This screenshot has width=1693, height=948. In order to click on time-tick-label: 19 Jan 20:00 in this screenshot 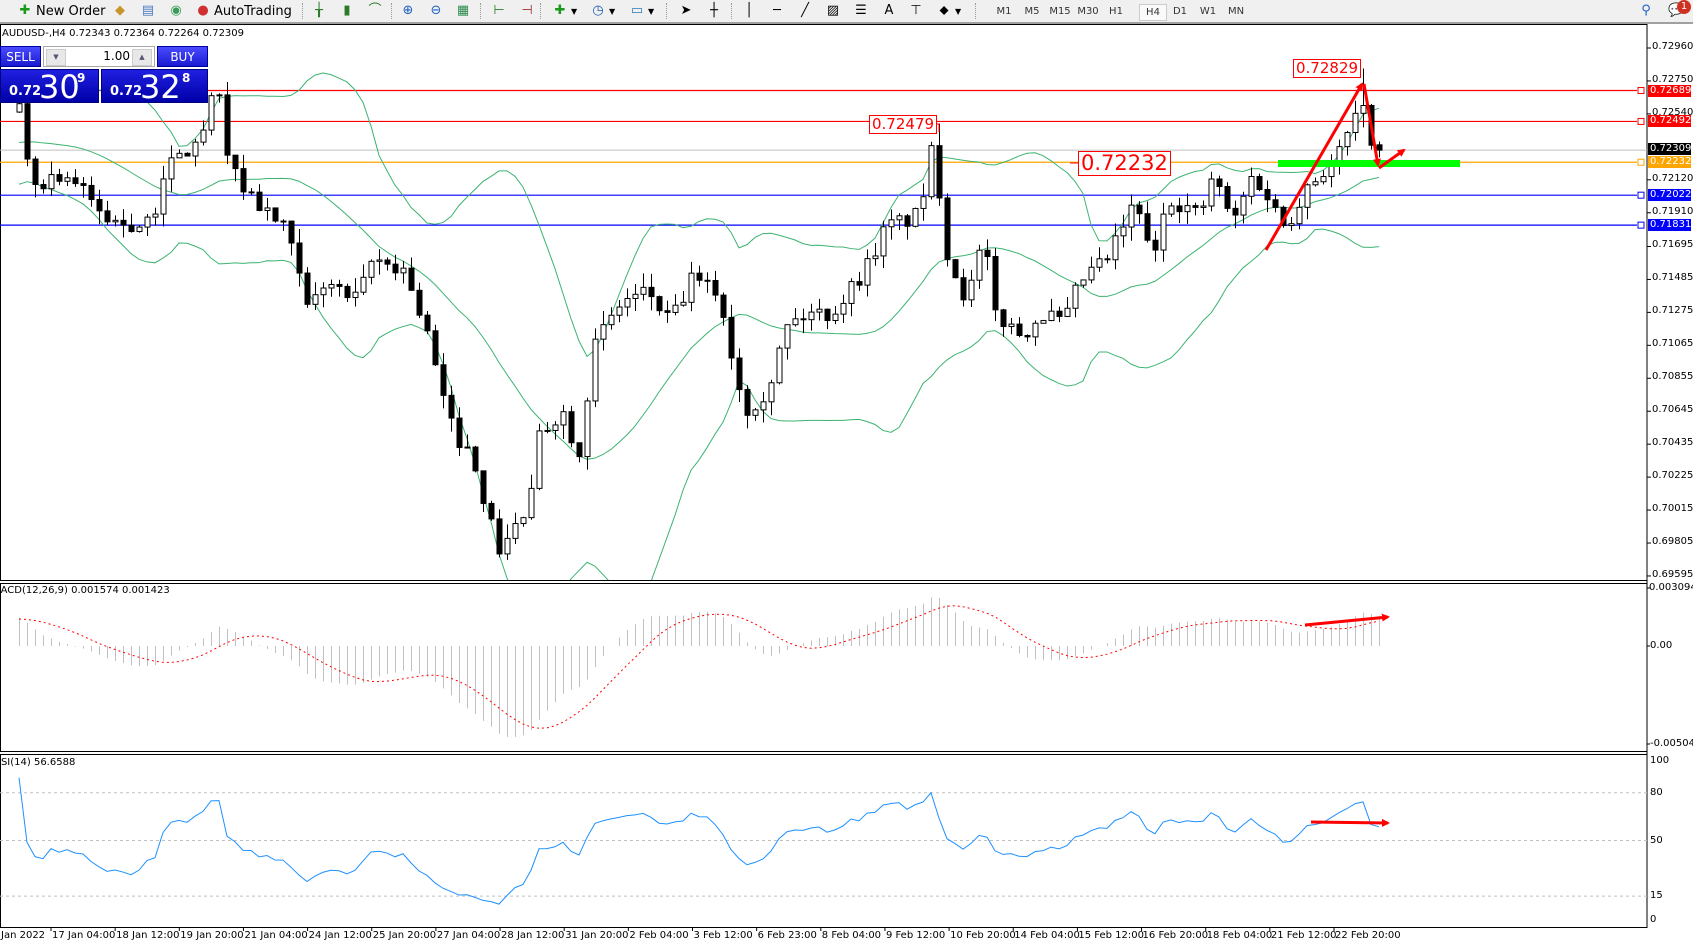, I will do `click(212, 935)`.